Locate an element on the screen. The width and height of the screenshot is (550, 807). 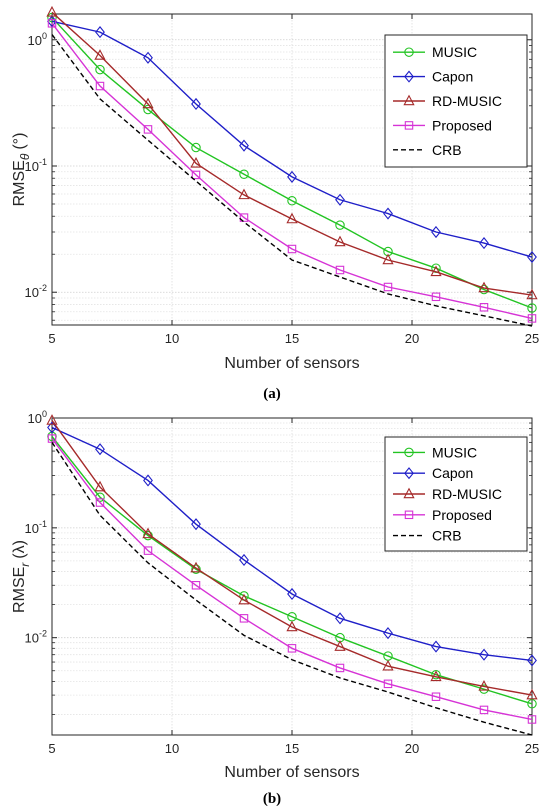
y-tick-exponent: -2 is located at coordinates (43, 288).